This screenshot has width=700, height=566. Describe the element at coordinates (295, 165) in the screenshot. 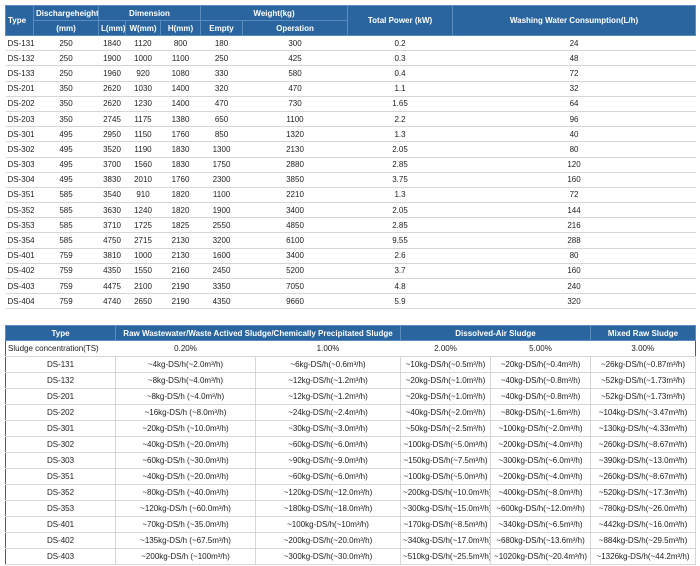

I see `table-cell: 2880` at that location.